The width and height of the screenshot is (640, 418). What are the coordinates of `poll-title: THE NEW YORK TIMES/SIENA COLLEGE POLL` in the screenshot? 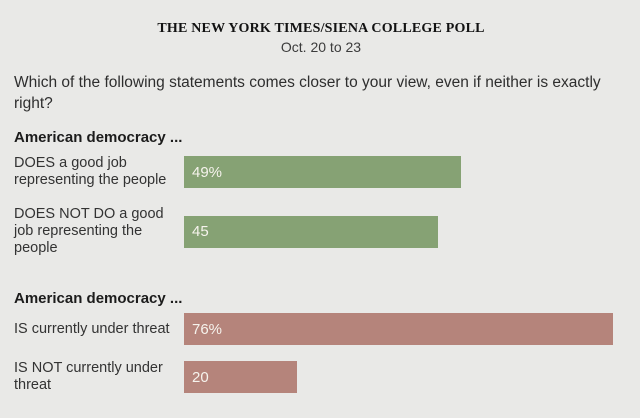 It's located at (321, 28).